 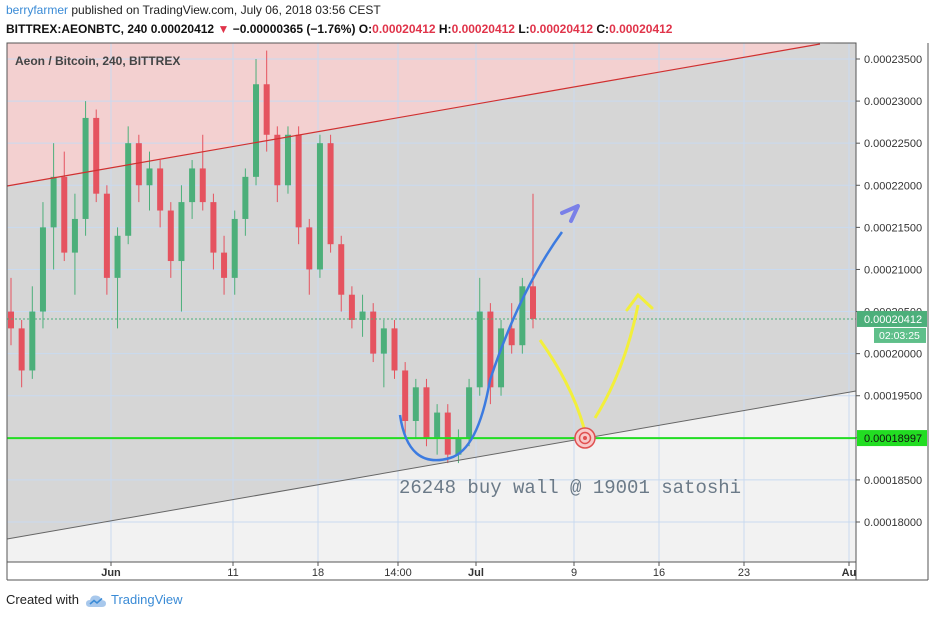 What do you see at coordinates (893, 186) in the screenshot?
I see `y-tick-label: 0.00022000` at bounding box center [893, 186].